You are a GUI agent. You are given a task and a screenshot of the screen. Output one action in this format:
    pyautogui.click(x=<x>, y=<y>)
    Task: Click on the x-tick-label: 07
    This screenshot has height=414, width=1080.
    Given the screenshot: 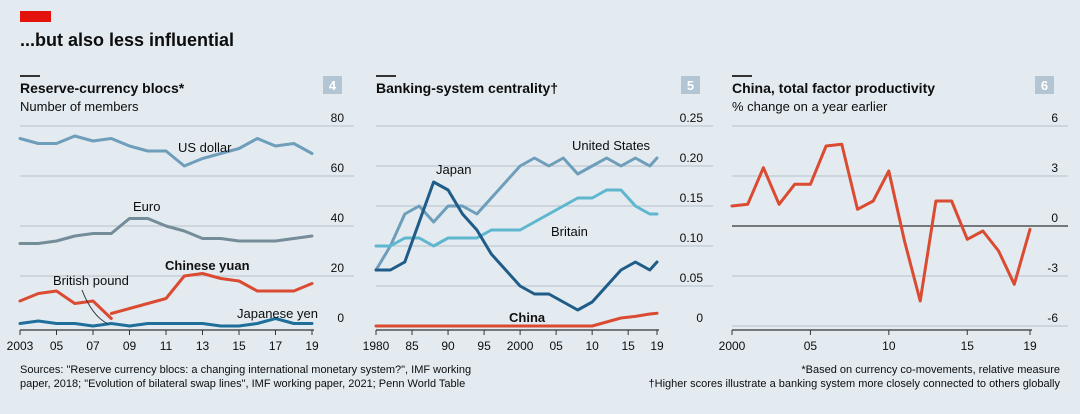 What is the action you would take?
    pyautogui.click(x=93, y=346)
    